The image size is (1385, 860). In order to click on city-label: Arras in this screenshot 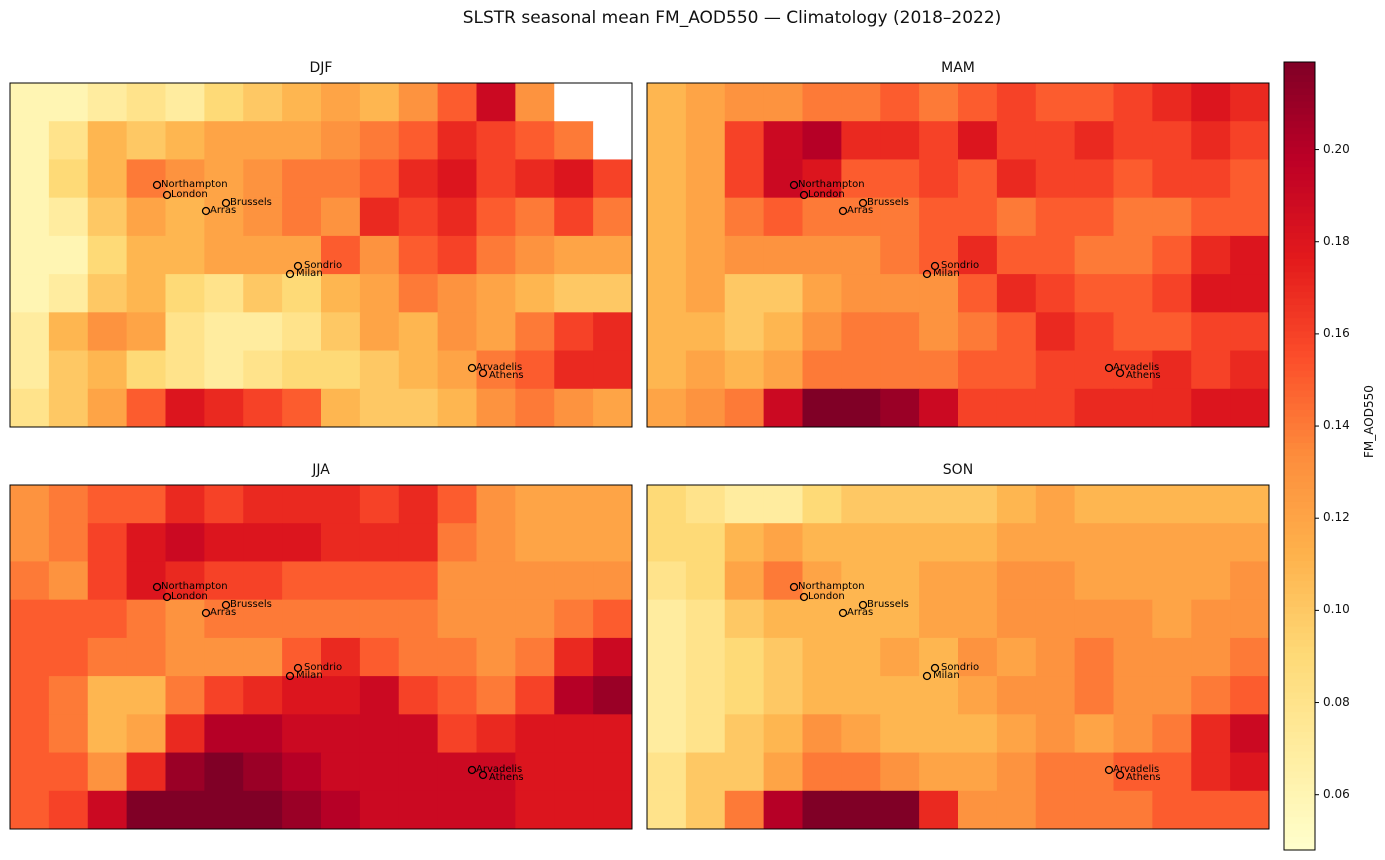, I will do `click(860, 210)`.